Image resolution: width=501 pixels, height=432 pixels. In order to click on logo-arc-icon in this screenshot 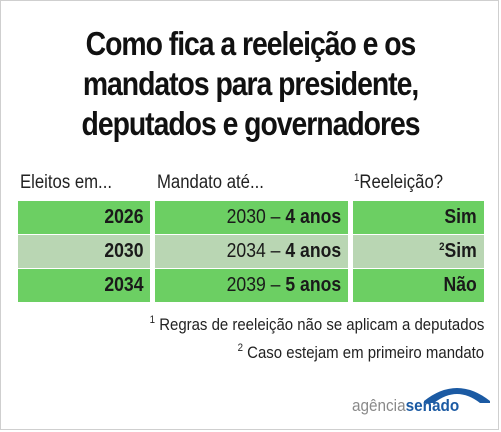, I will do `click(457, 395)`.